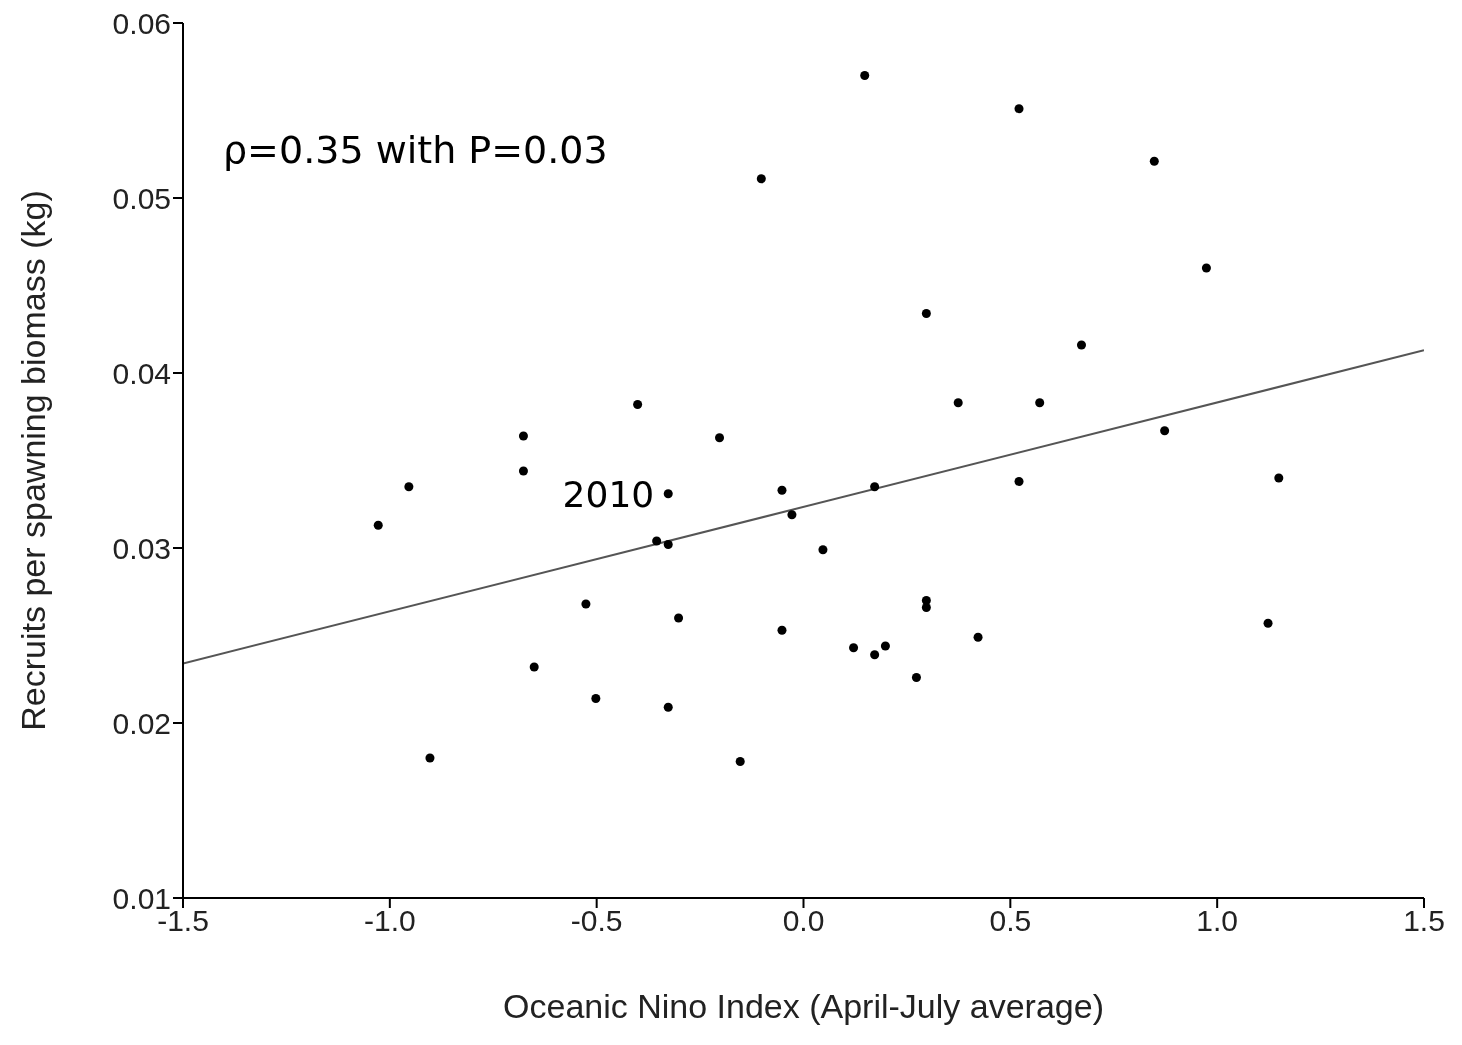 The image size is (1462, 1045). Describe the element at coordinates (596, 921) in the screenshot. I see `x-tick-label: -0.5` at that location.